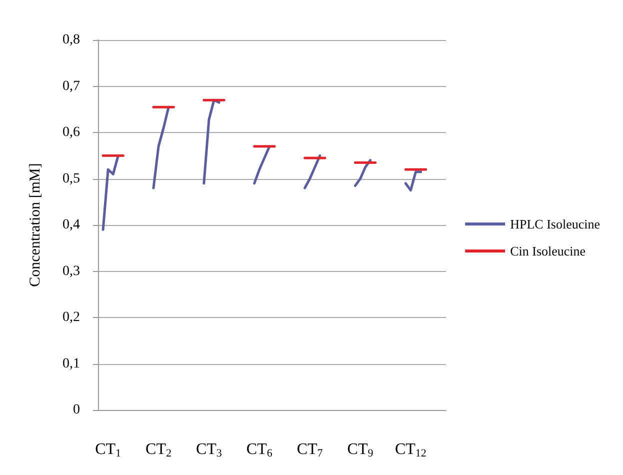  I want to click on y-tick-label: 0,7, so click(71, 86).